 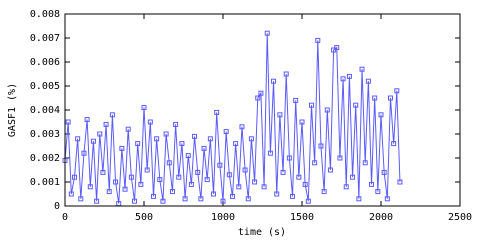 I want to click on y-tick-label: 0.008, so click(x=45, y=14).